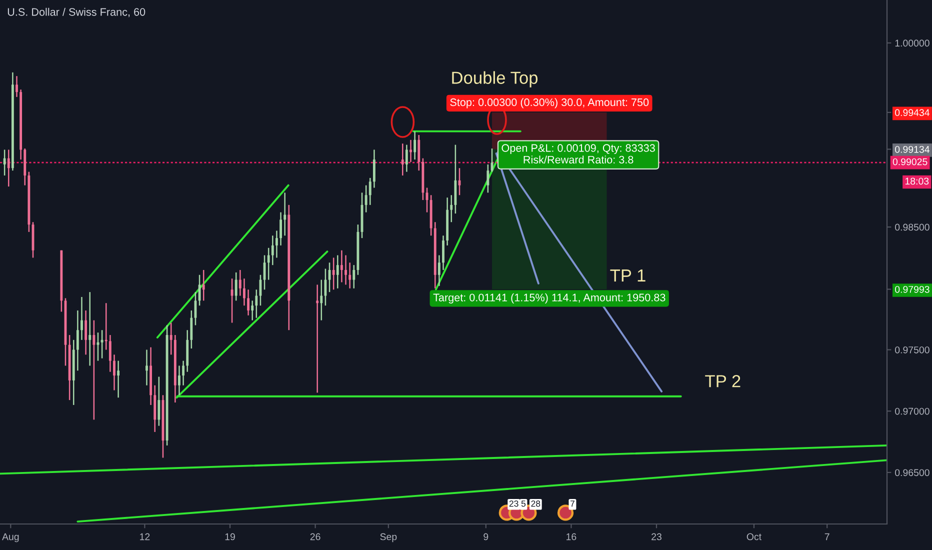 Image resolution: width=932 pixels, height=550 pixels. What do you see at coordinates (10, 537) in the screenshot?
I see `x-tick-label: Aug` at bounding box center [10, 537].